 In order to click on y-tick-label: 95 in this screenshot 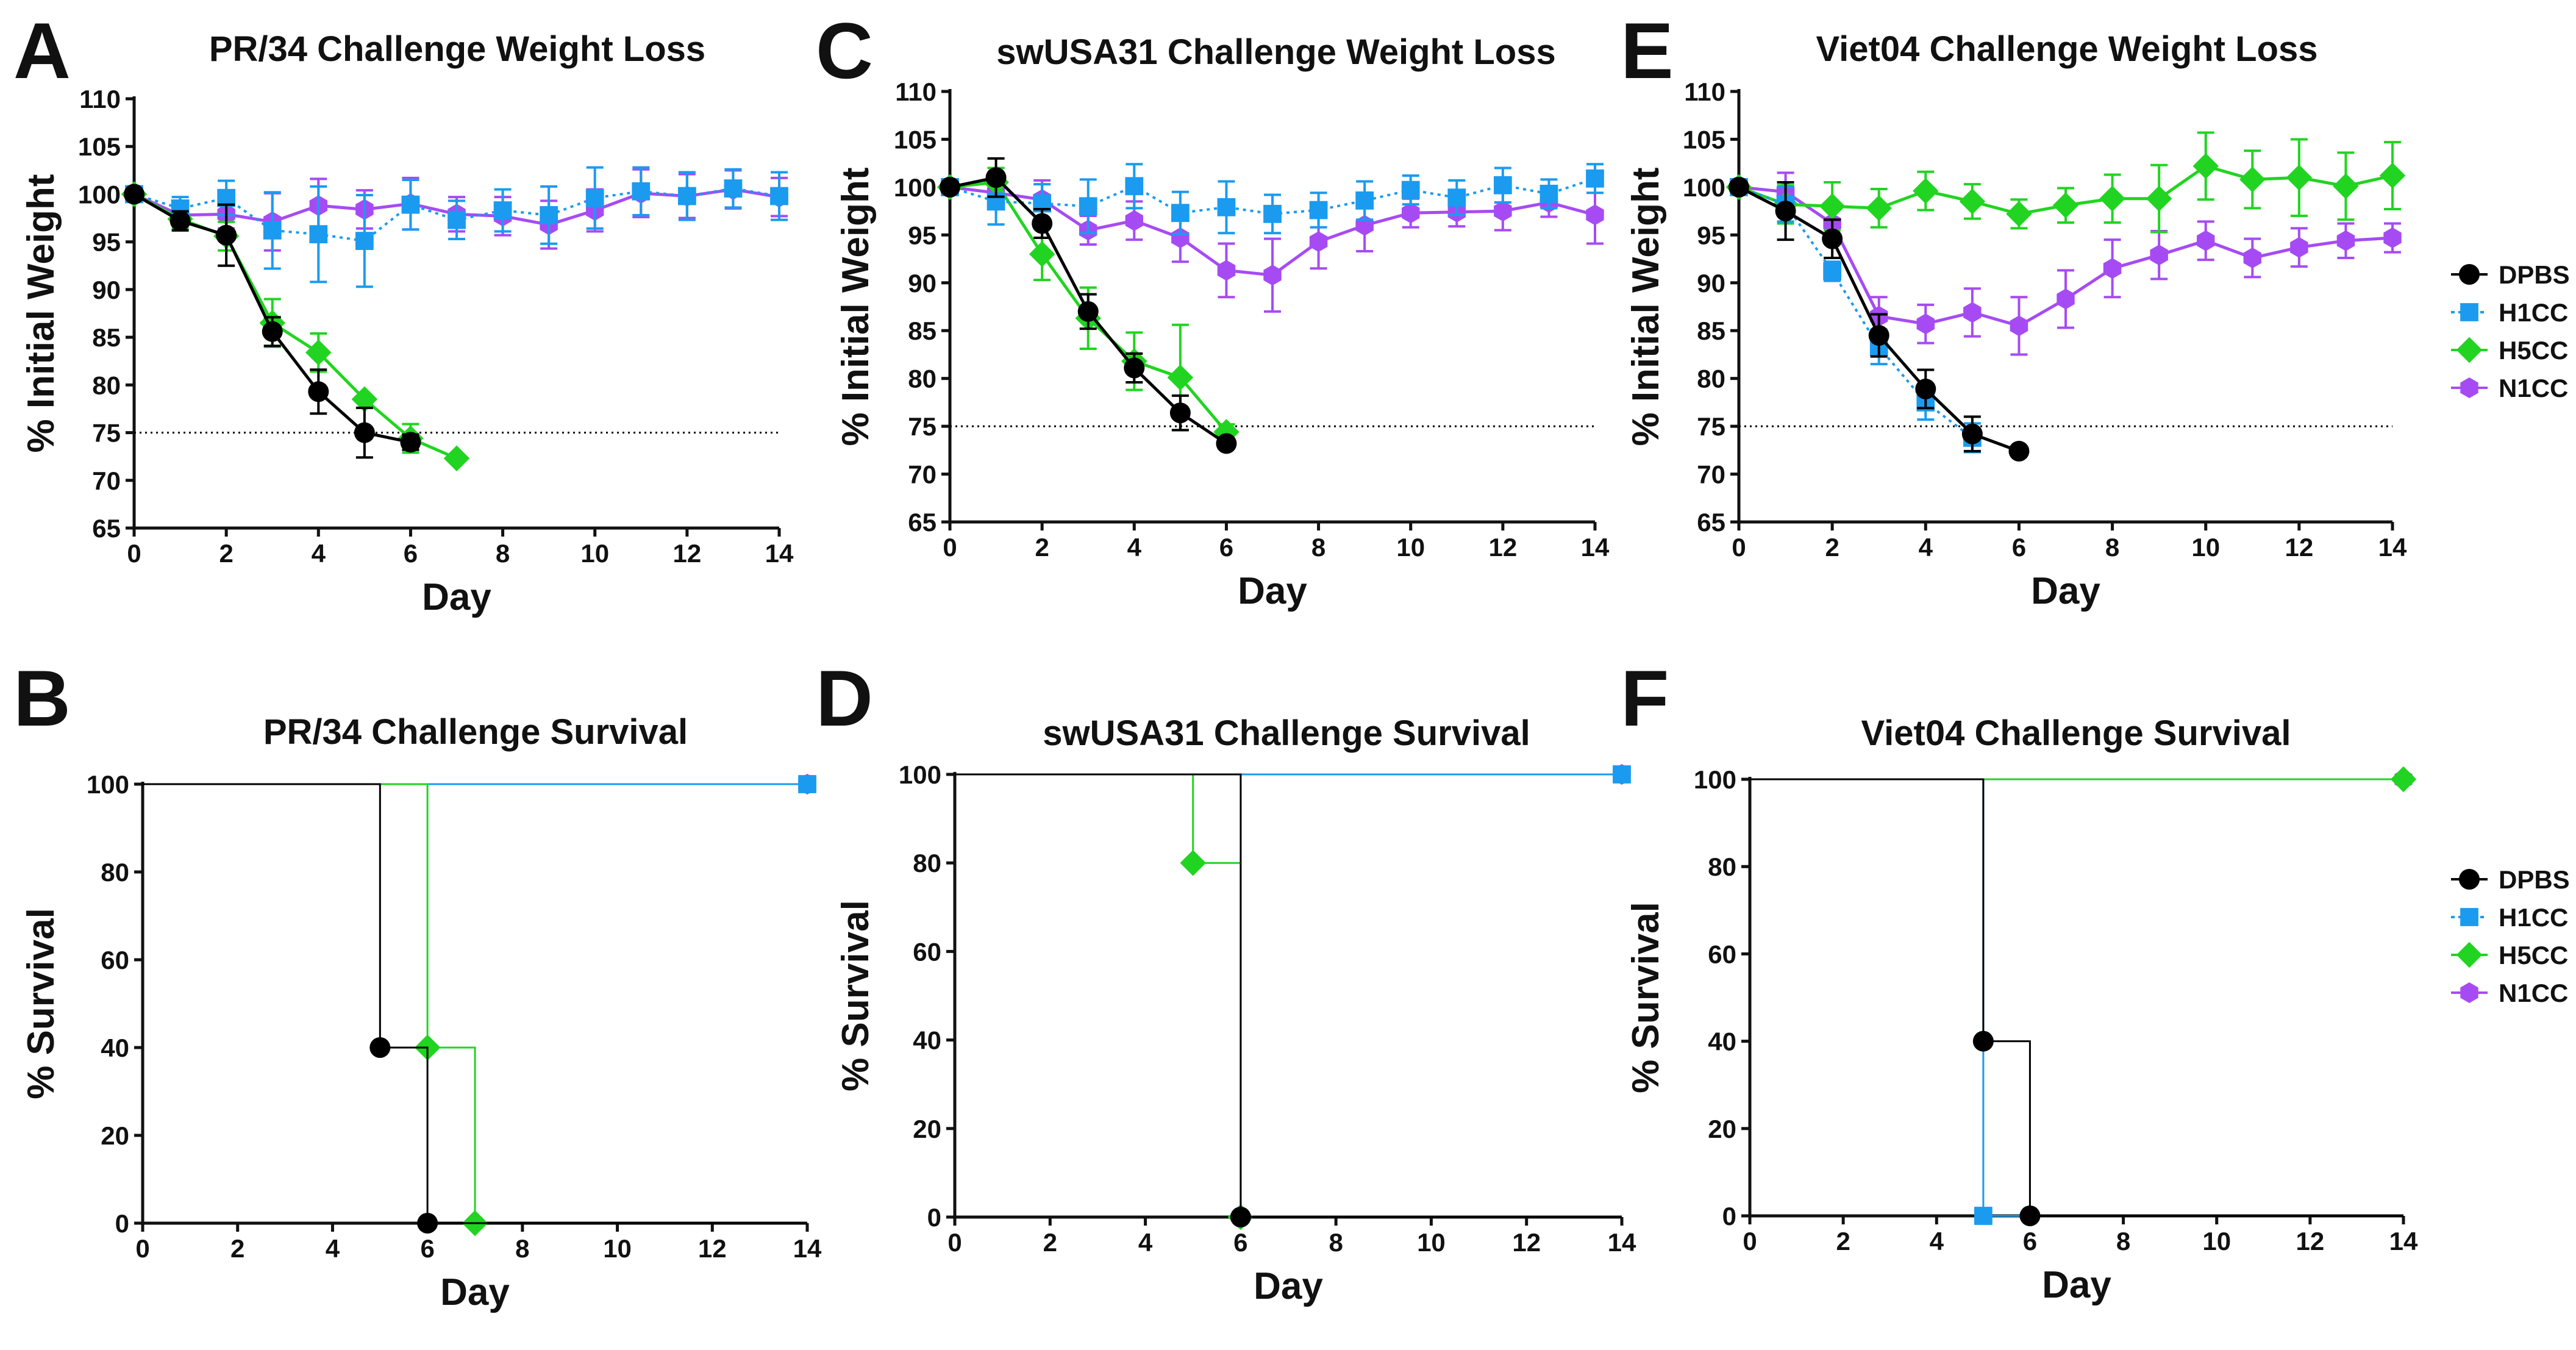, I will do `click(1711, 235)`.